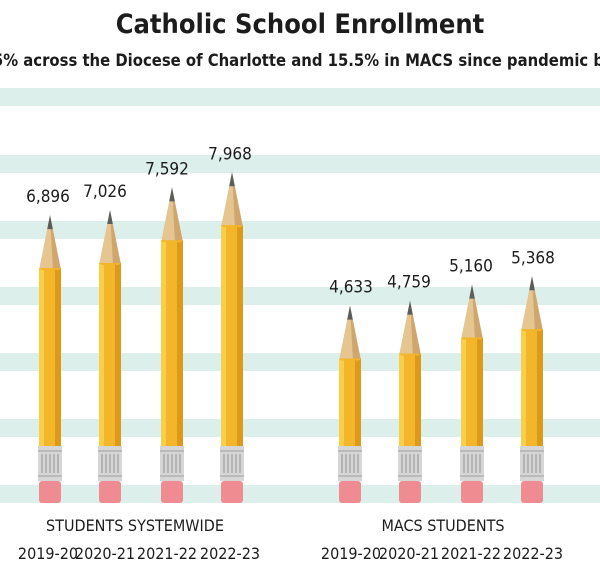 Image resolution: width=600 pixels, height=571 pixels. Describe the element at coordinates (230, 154) in the screenshot. I see `data-label: 7,968` at that location.